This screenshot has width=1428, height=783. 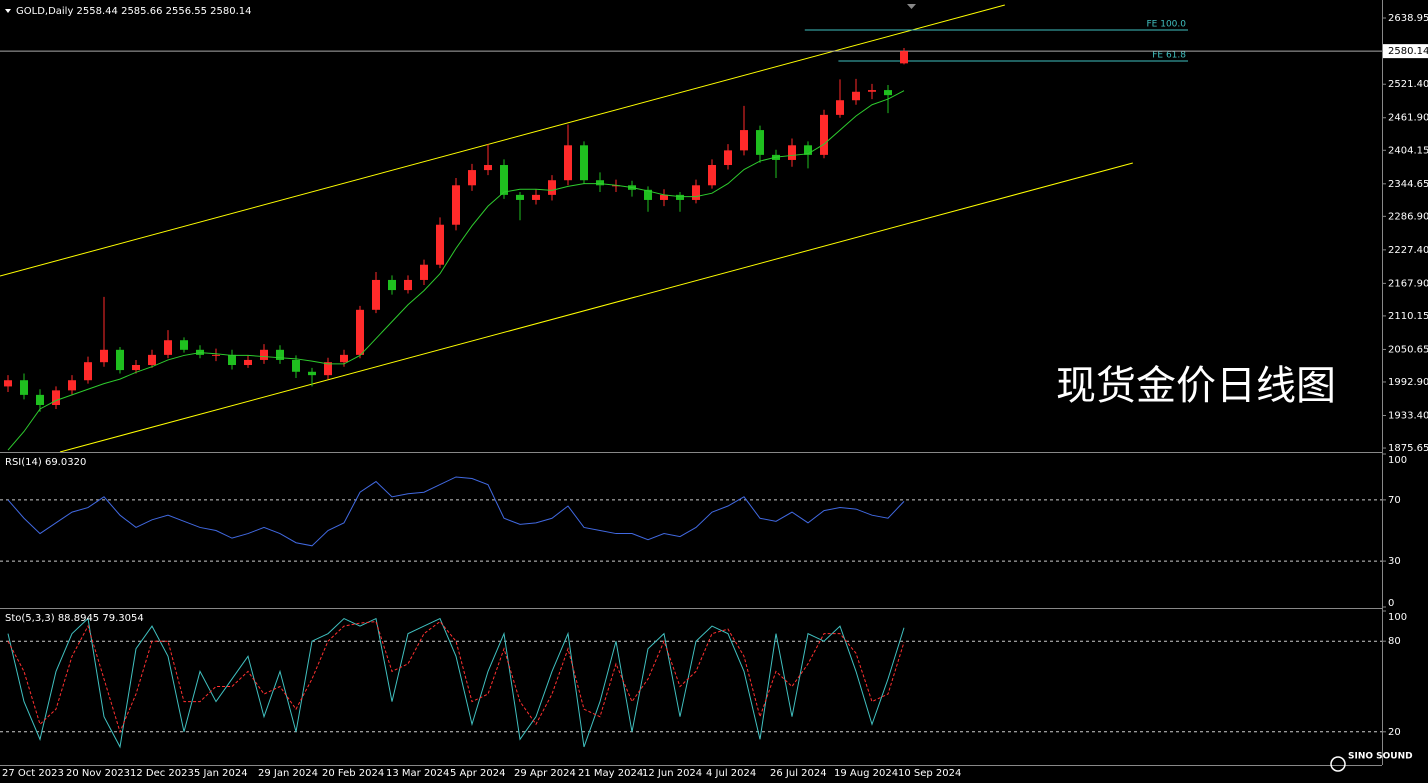 I want to click on y-tick-label: 2404.15, so click(x=1408, y=150).